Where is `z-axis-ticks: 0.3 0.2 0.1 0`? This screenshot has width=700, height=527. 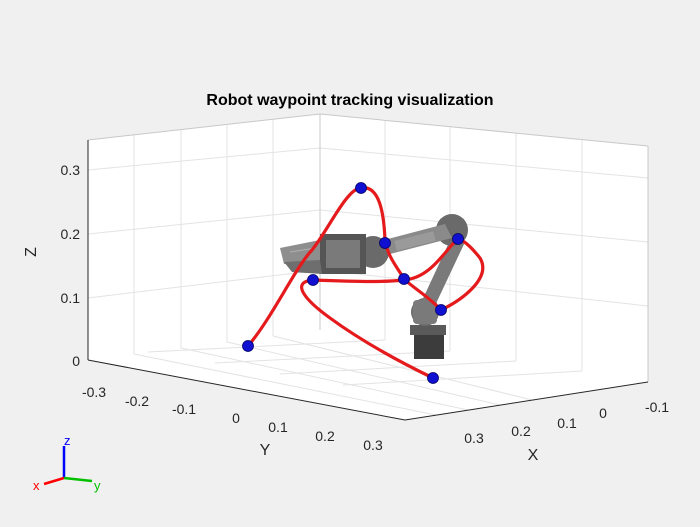
z-axis-ticks: 0.3 0.2 0.1 0 is located at coordinates (71, 265).